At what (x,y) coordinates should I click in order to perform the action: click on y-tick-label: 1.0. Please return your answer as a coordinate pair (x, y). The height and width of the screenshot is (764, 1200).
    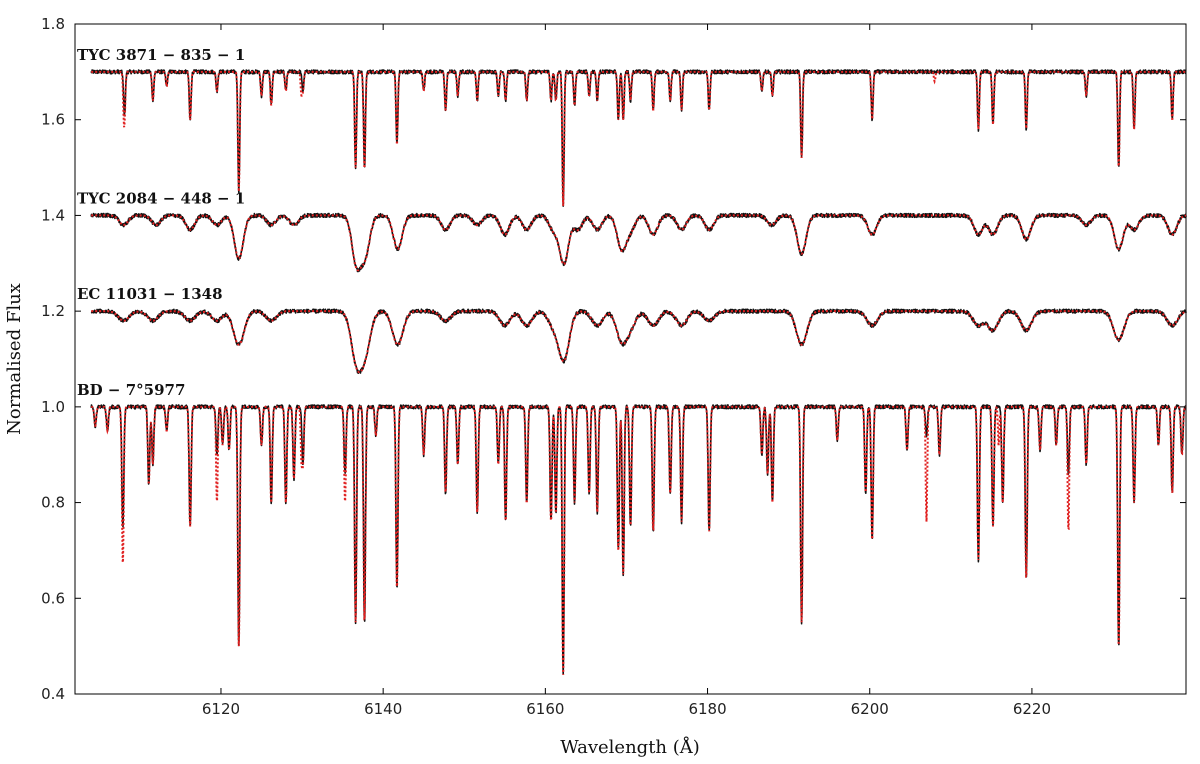
    Looking at the image, I should click on (53, 407).